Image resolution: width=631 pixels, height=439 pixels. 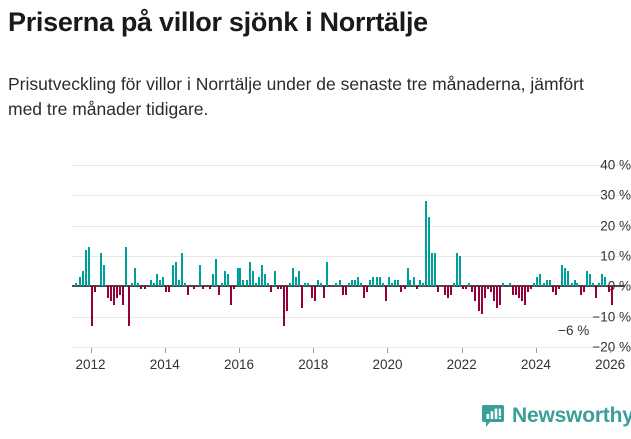 What do you see at coordinates (493, 416) in the screenshot?
I see `bar-chart-bubble-icon` at bounding box center [493, 416].